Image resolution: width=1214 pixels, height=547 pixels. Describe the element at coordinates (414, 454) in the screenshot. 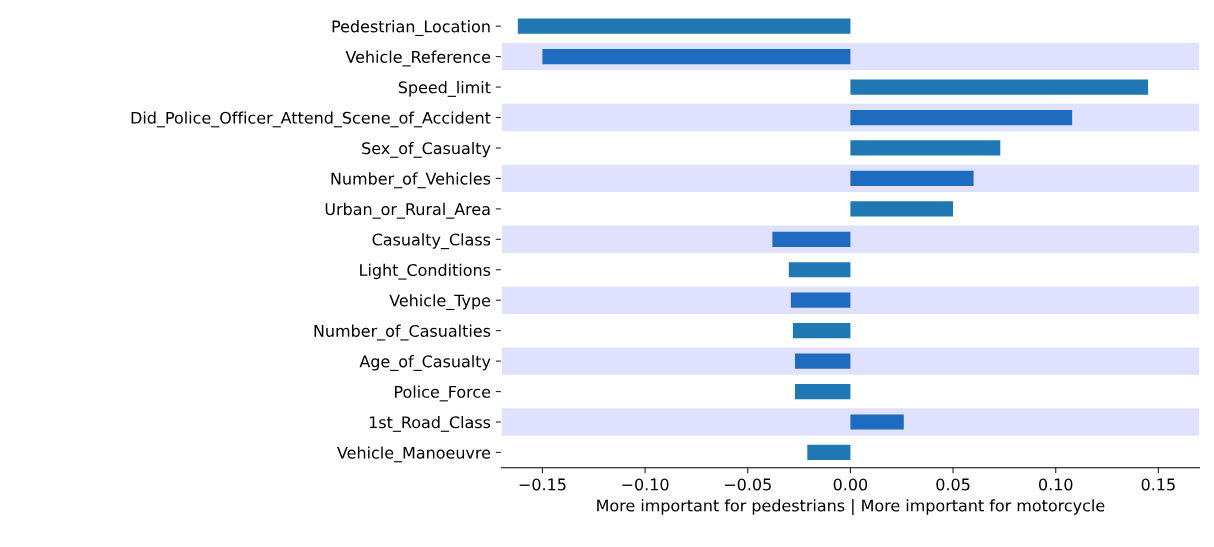

I see `y-tick-label: Vehicle_Manoeuvre` at that location.